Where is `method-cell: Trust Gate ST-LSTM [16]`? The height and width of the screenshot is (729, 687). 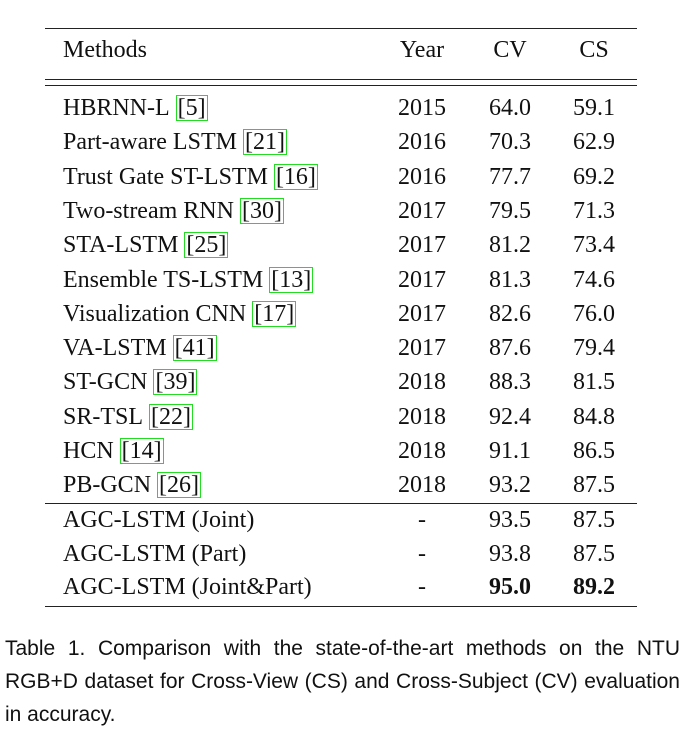
method-cell: Trust Gate ST-LSTM [16] is located at coordinates (190, 177).